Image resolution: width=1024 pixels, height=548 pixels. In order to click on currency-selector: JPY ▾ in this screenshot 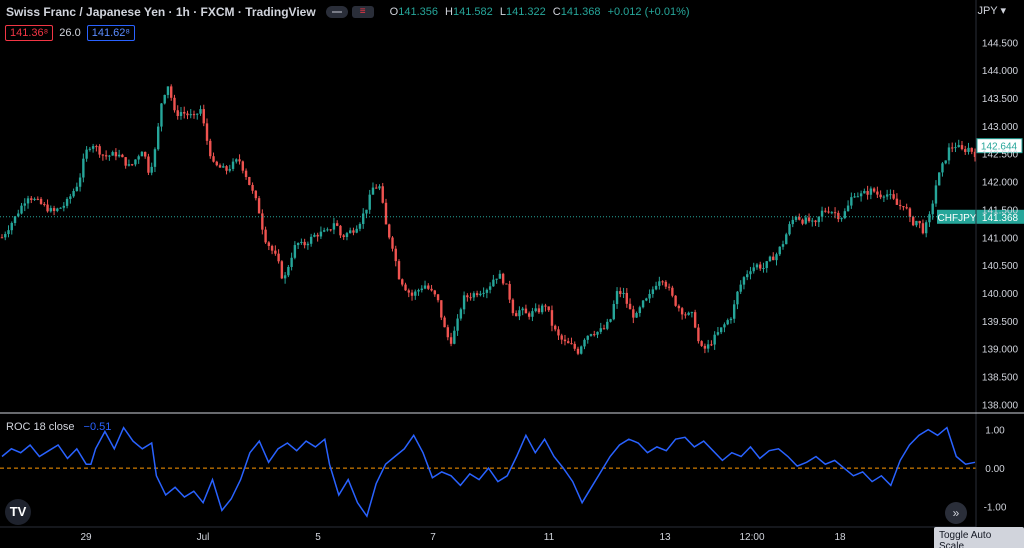, I will do `click(991, 11)`.